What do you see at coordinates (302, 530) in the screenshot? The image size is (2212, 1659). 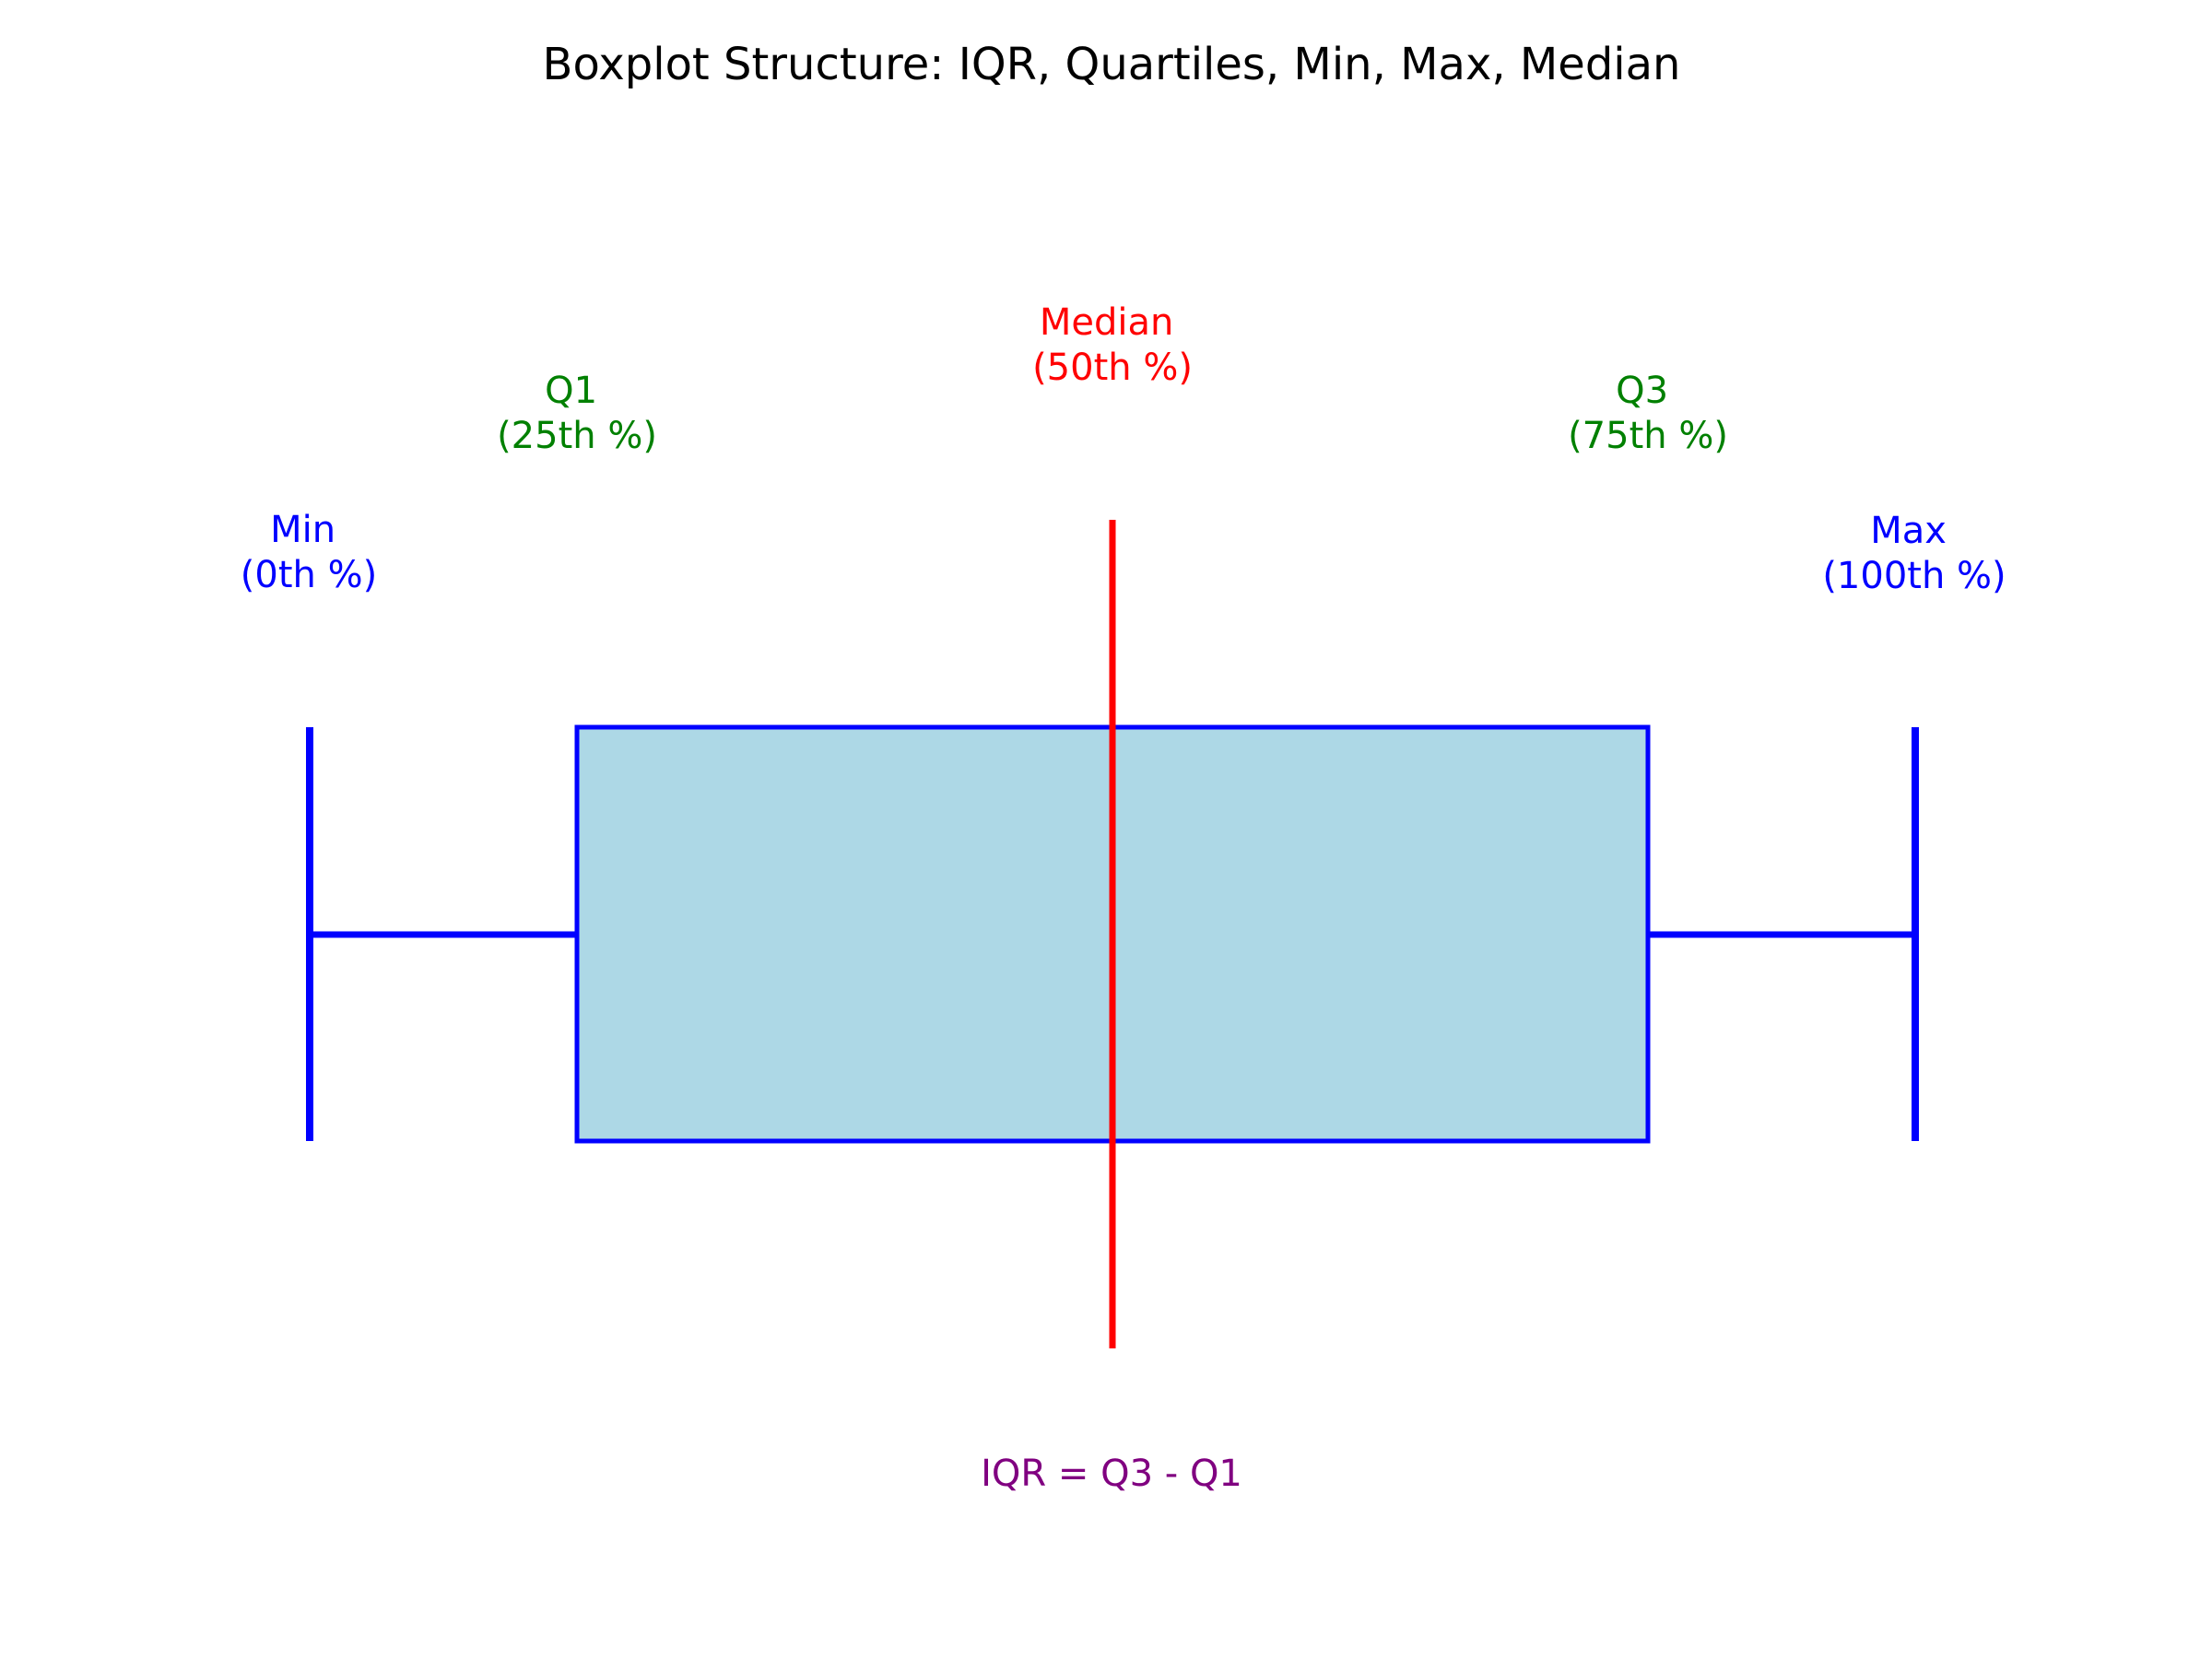 I see `min-label-name: Min` at bounding box center [302, 530].